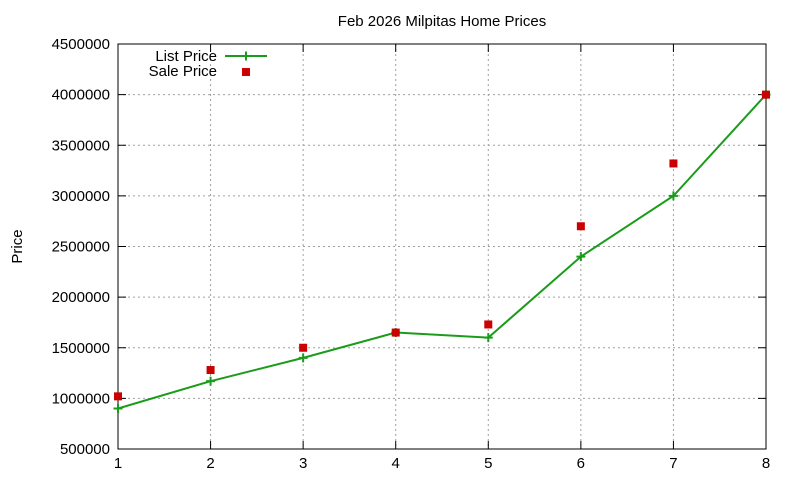  Describe the element at coordinates (766, 463) in the screenshot. I see `x-tick-label: 8` at that location.